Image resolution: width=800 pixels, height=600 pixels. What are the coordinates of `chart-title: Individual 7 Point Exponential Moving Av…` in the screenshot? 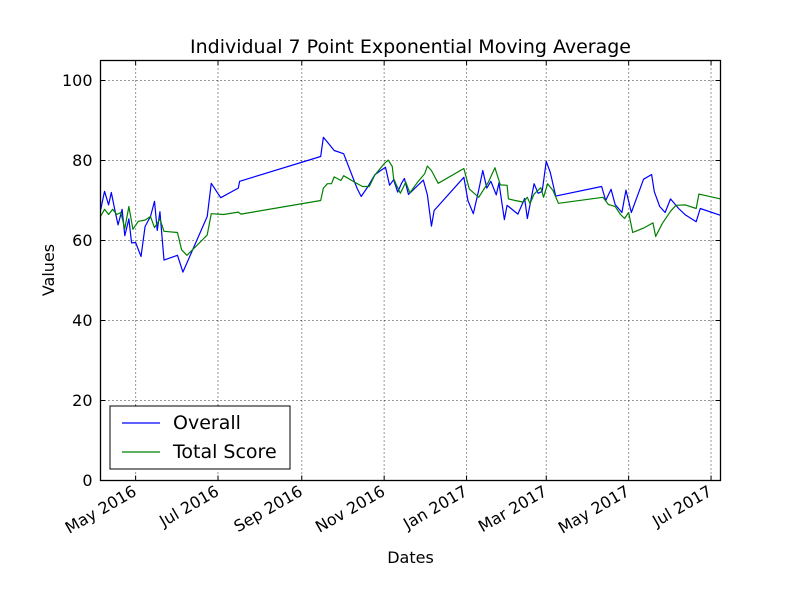 It's located at (410, 47).